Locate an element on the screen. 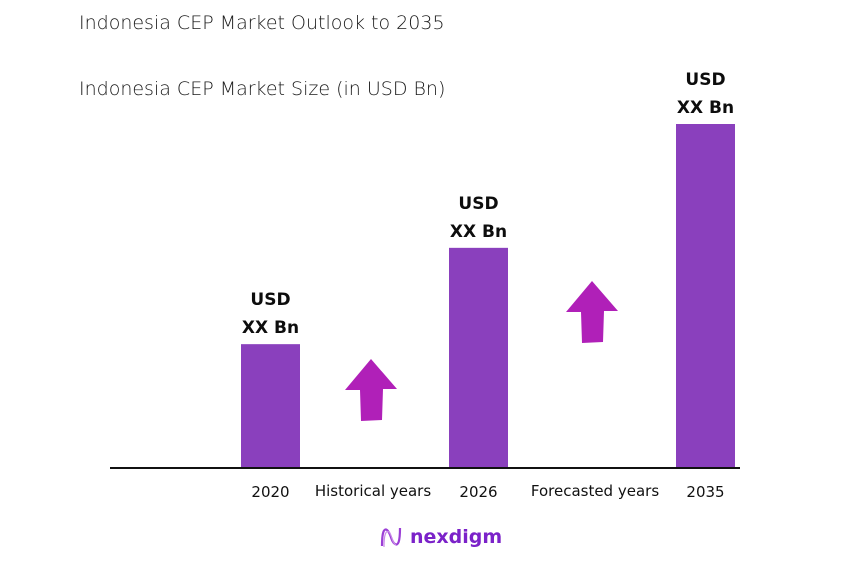  bar-2020 is located at coordinates (270, 406).